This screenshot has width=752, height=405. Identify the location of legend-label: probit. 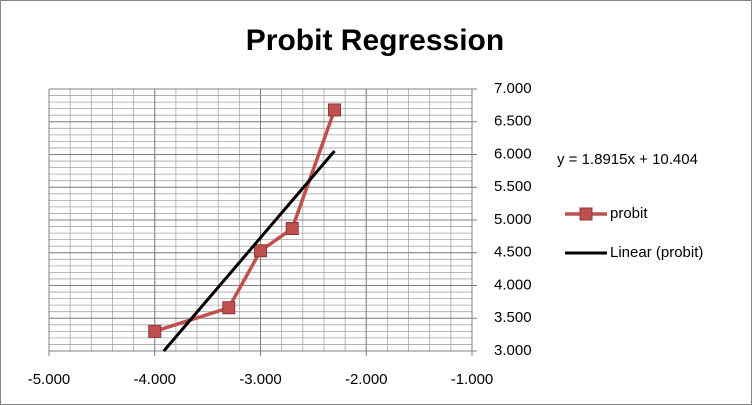
(629, 213).